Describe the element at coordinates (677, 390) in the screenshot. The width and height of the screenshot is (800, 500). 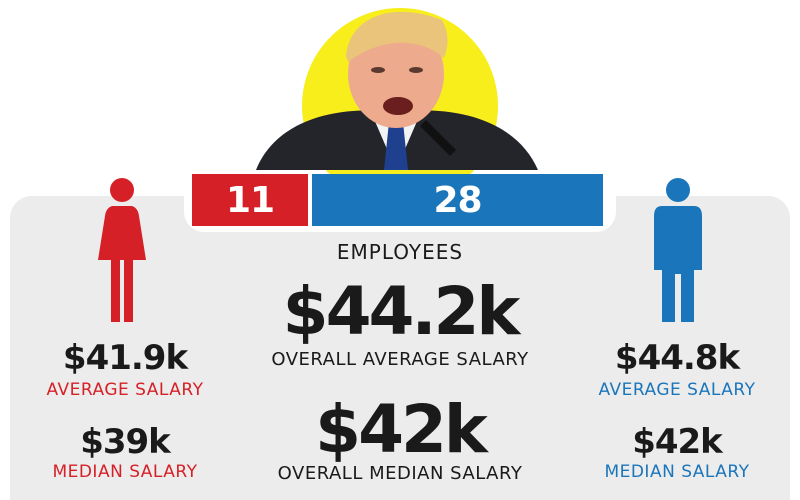
I see `male-average-label: AVERAGE SALARY` at that location.